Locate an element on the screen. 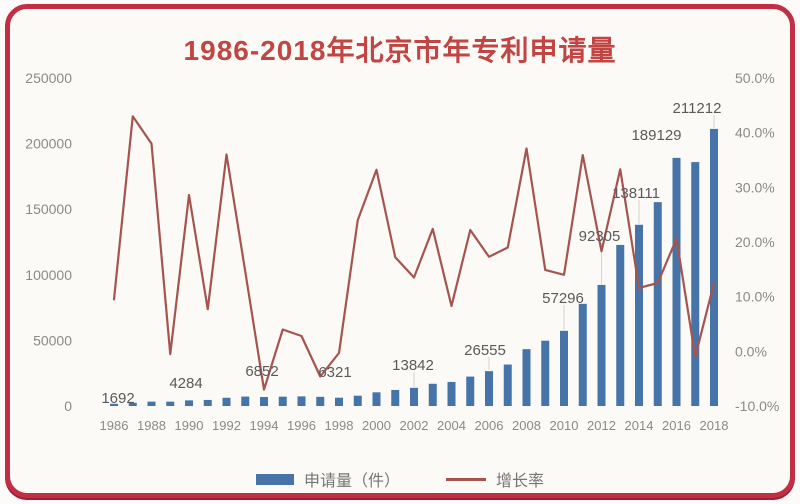 The height and width of the screenshot is (504, 800). bar-2015 is located at coordinates (657, 304).